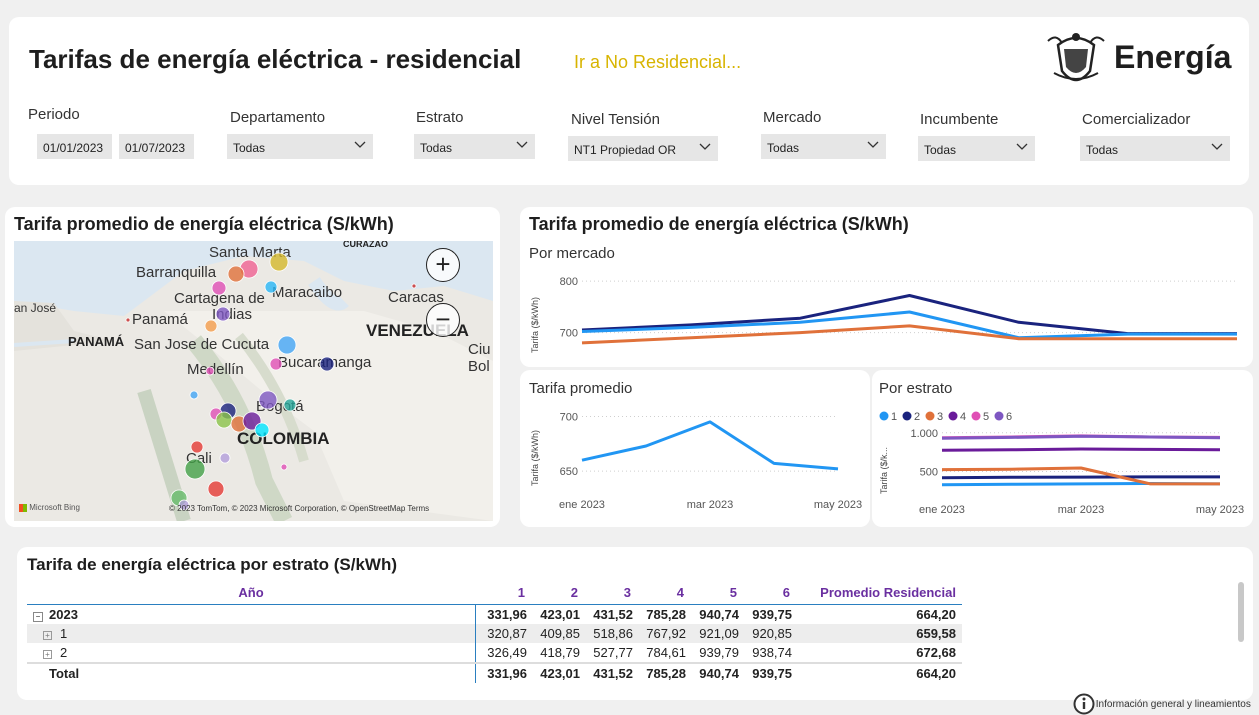  Describe the element at coordinates (54, 507) in the screenshot. I see `bing-label: Microsoft Bing` at that location.